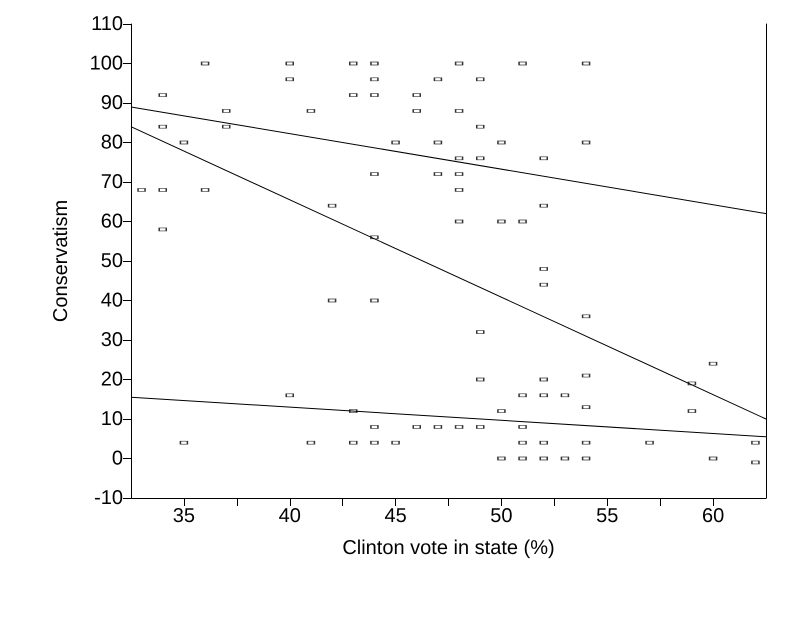  What do you see at coordinates (106, 63) in the screenshot?
I see `y-tick-label: 100` at bounding box center [106, 63].